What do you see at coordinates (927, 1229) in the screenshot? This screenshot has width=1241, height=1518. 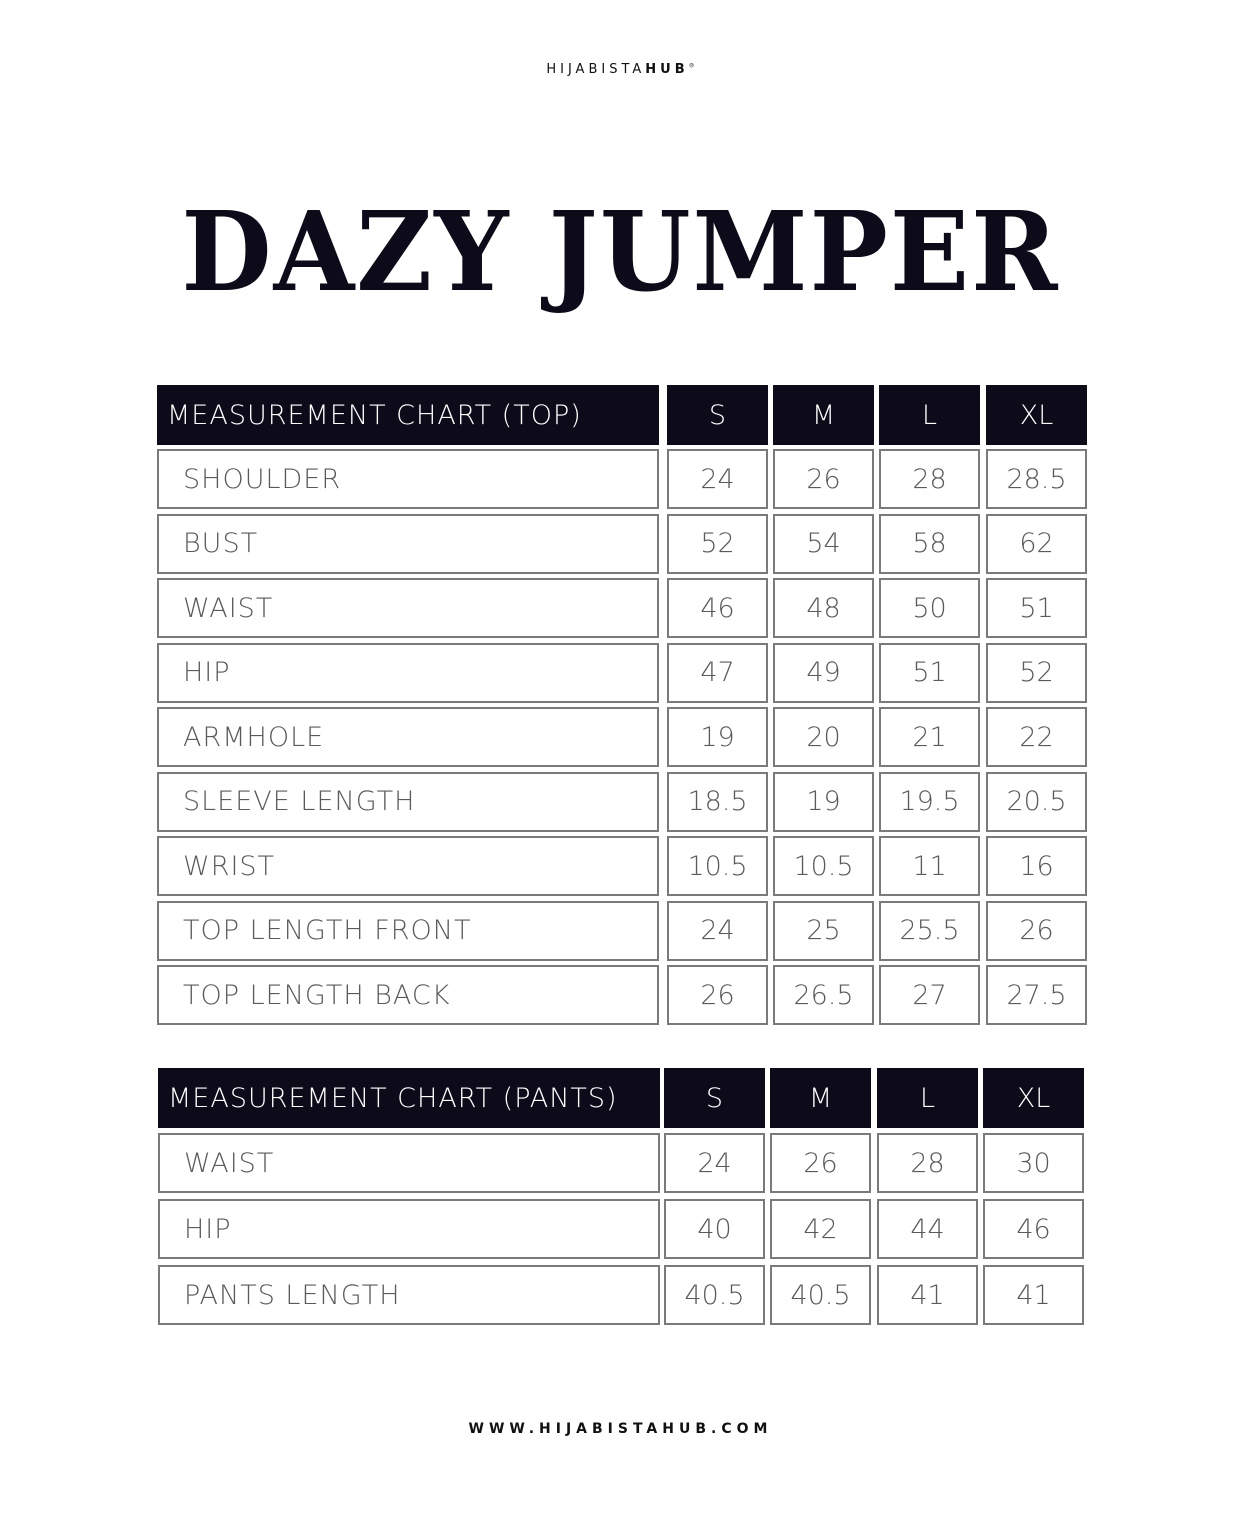 I see `measurement-value: 44` at bounding box center [927, 1229].